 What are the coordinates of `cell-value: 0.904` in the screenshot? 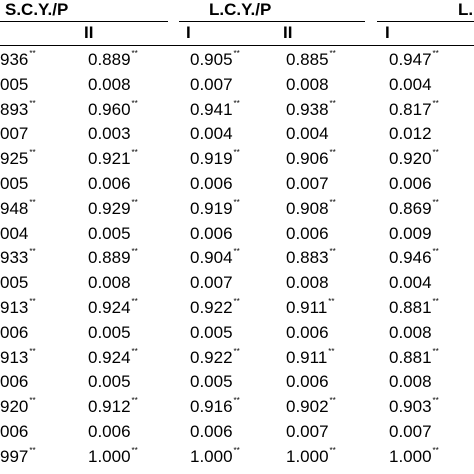 It's located at (211, 258).